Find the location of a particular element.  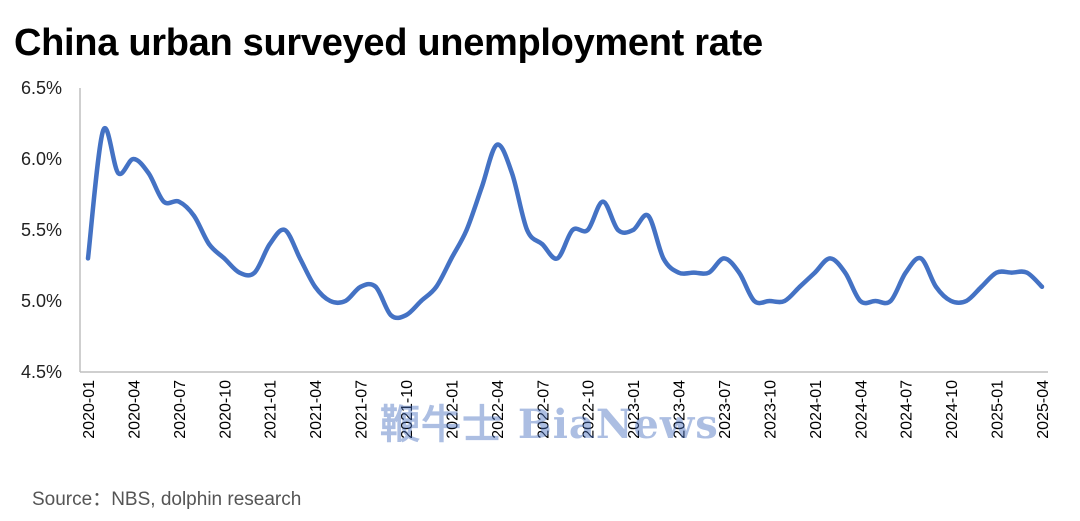

x-tick-label: 2023-04 is located at coordinates (680, 409).